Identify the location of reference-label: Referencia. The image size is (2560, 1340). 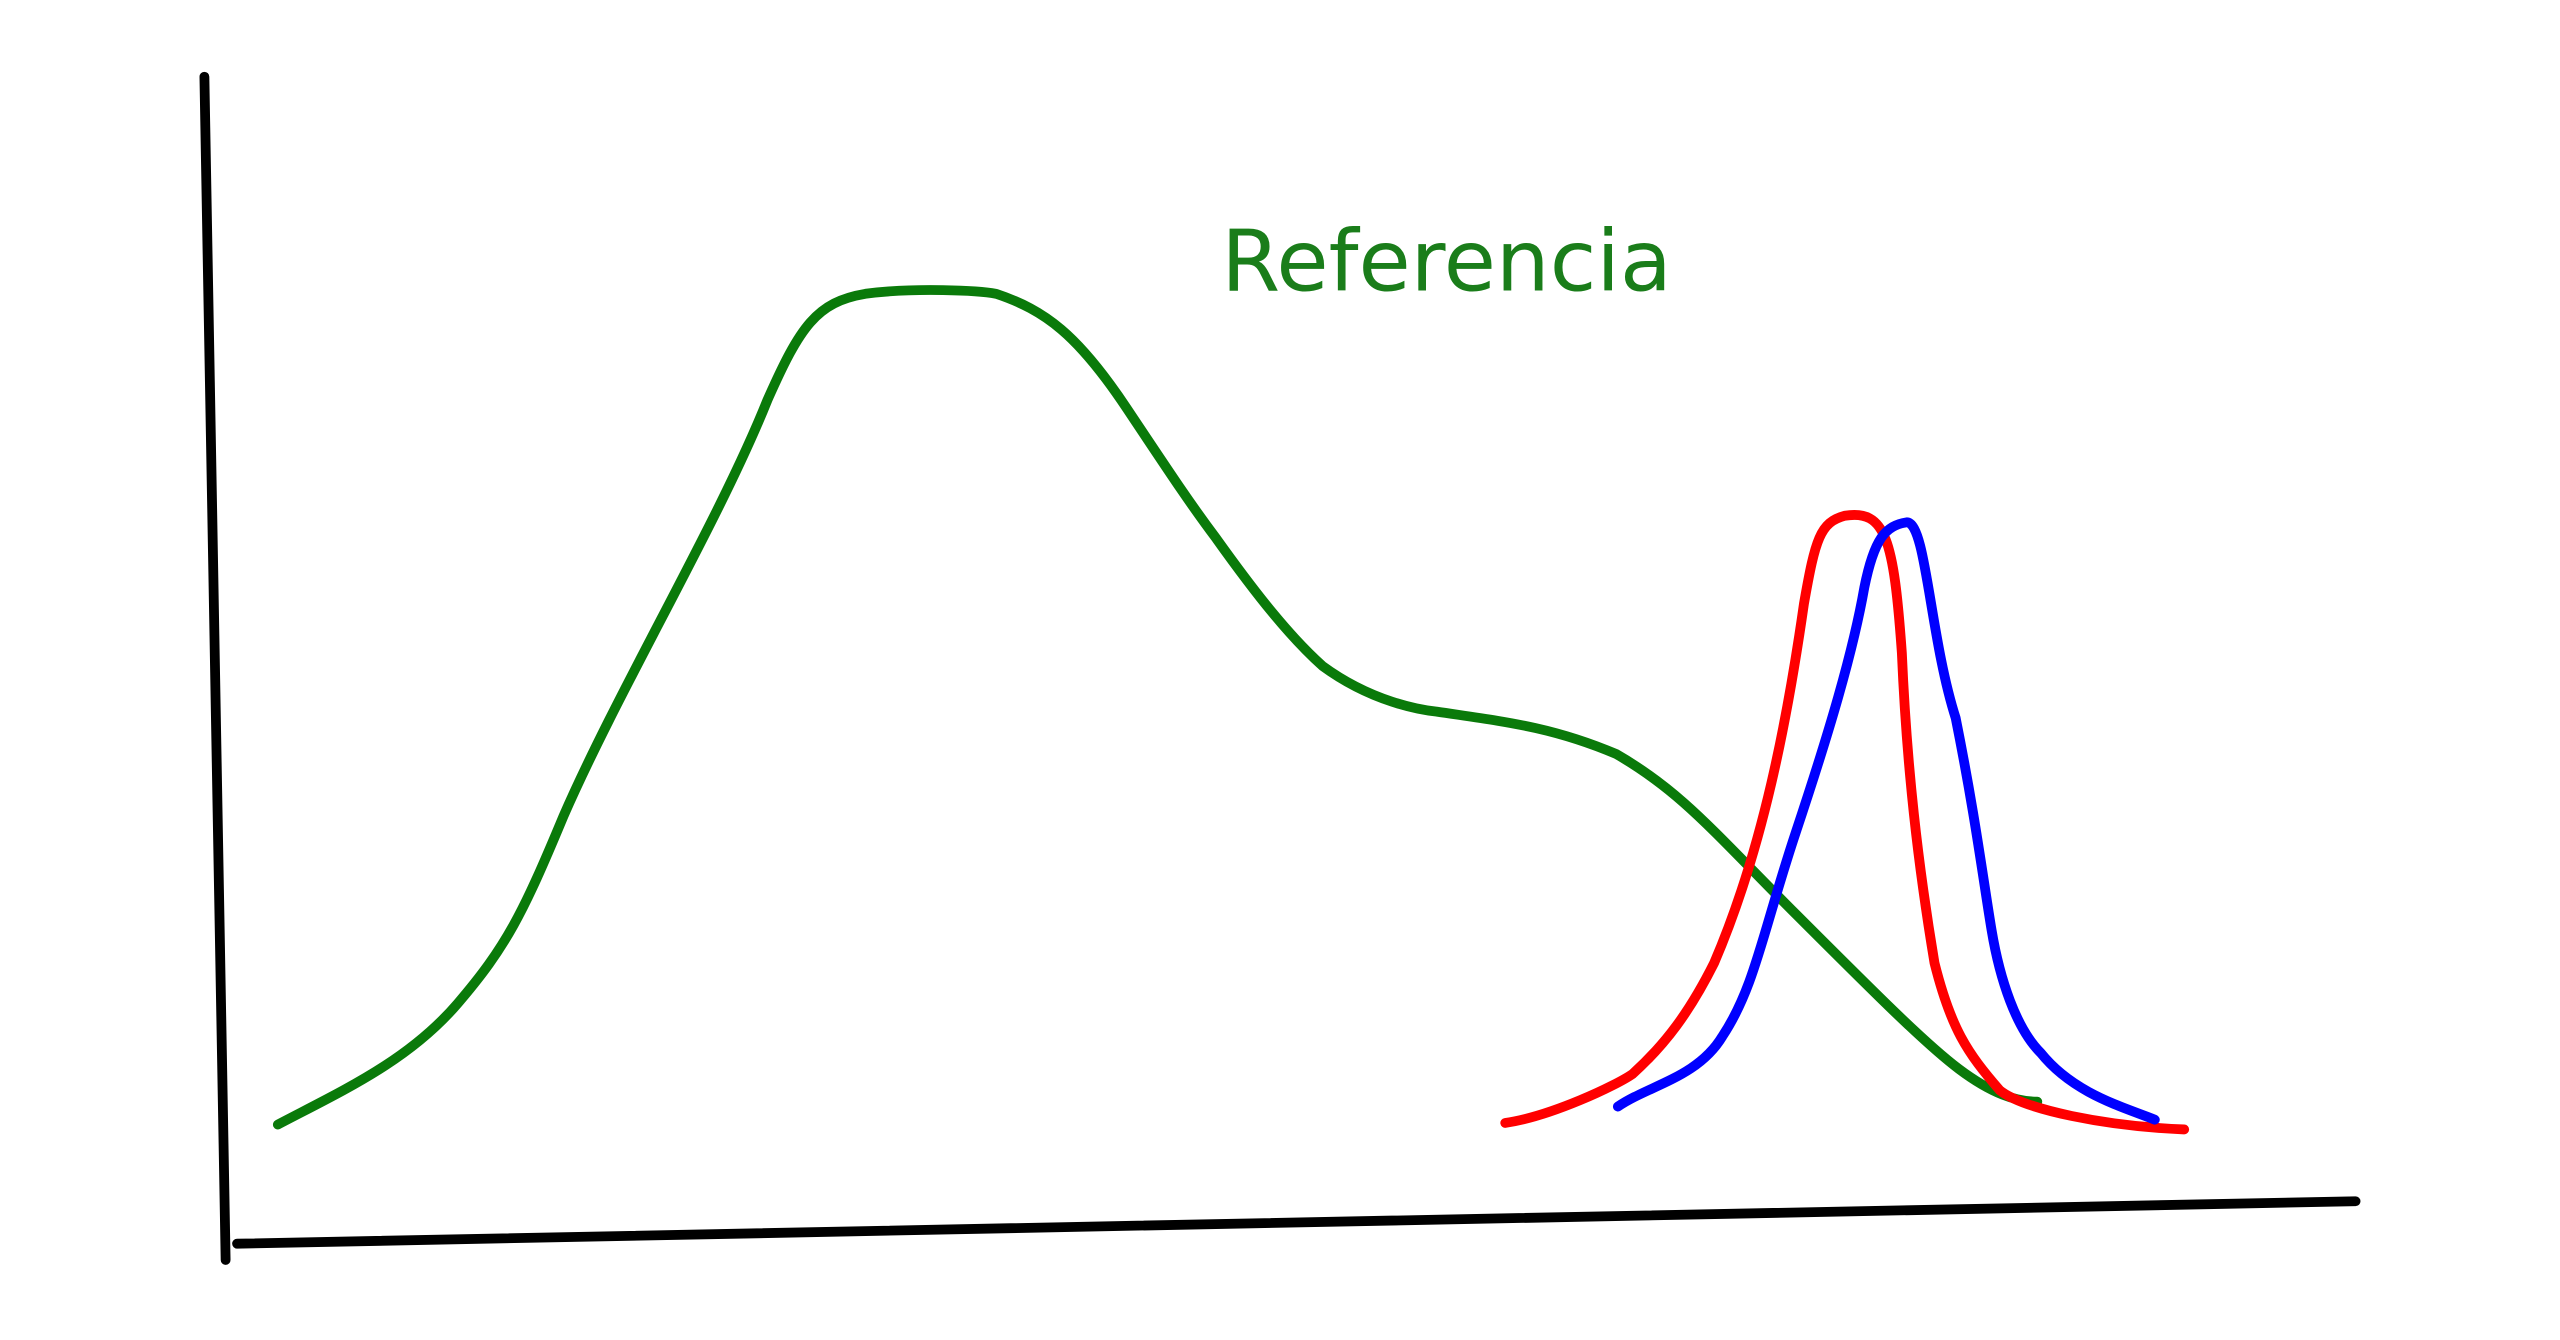
(1446, 262).